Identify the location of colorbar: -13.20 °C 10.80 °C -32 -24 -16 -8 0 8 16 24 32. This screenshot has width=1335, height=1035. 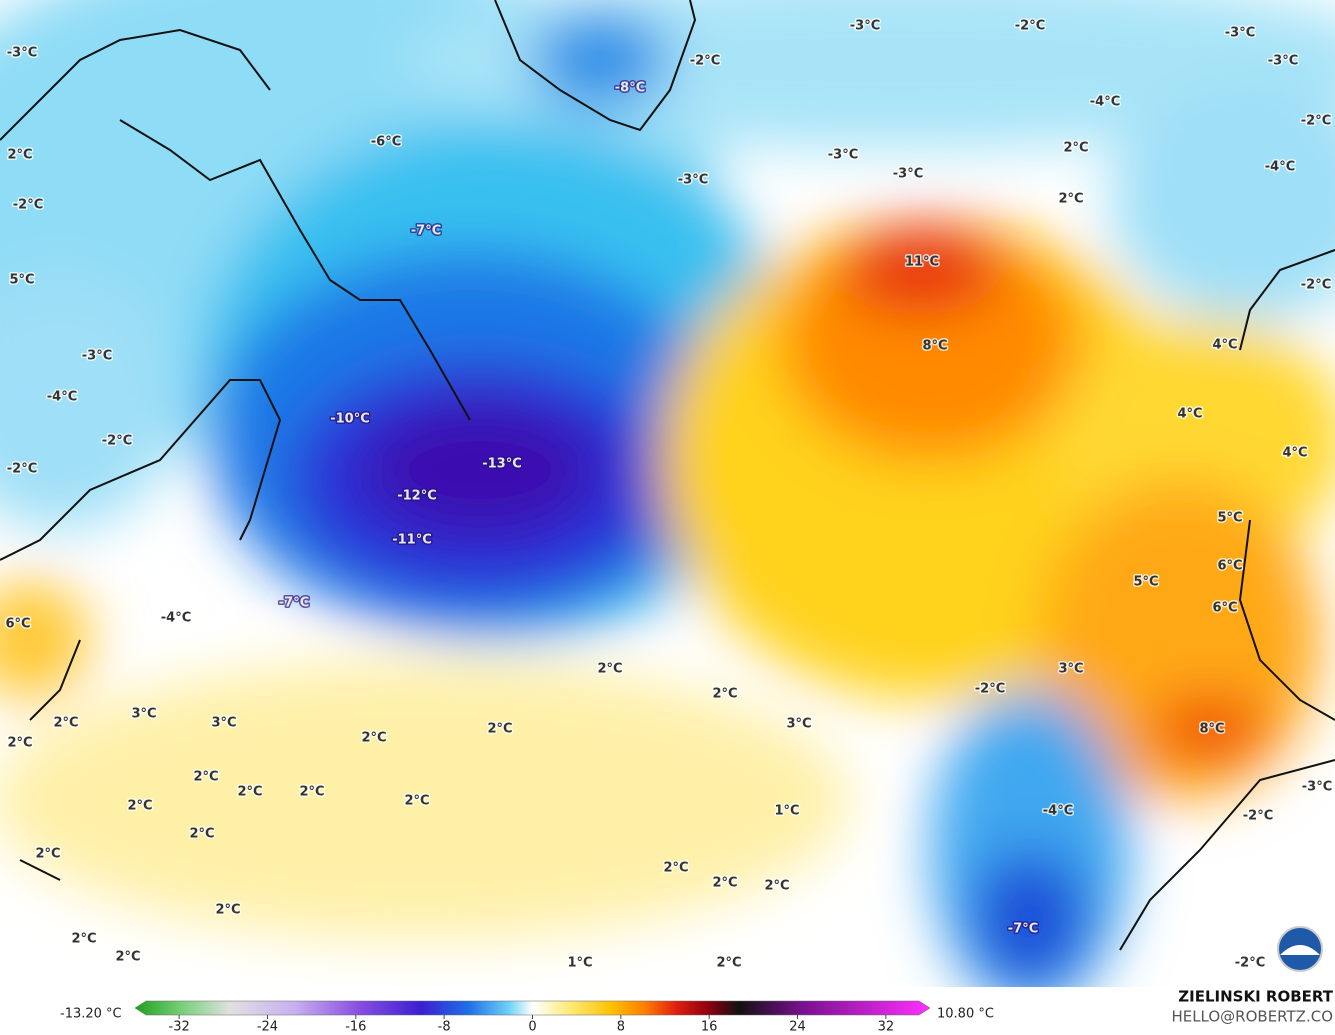
(527, 1017).